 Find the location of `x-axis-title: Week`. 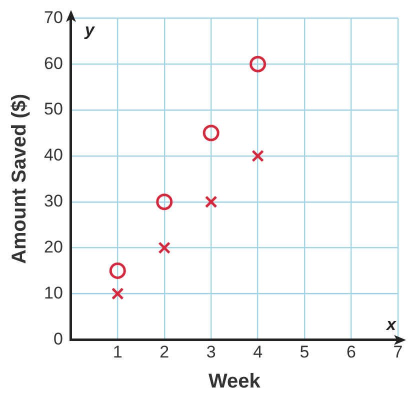

x-axis-title: Week is located at coordinates (235, 381).